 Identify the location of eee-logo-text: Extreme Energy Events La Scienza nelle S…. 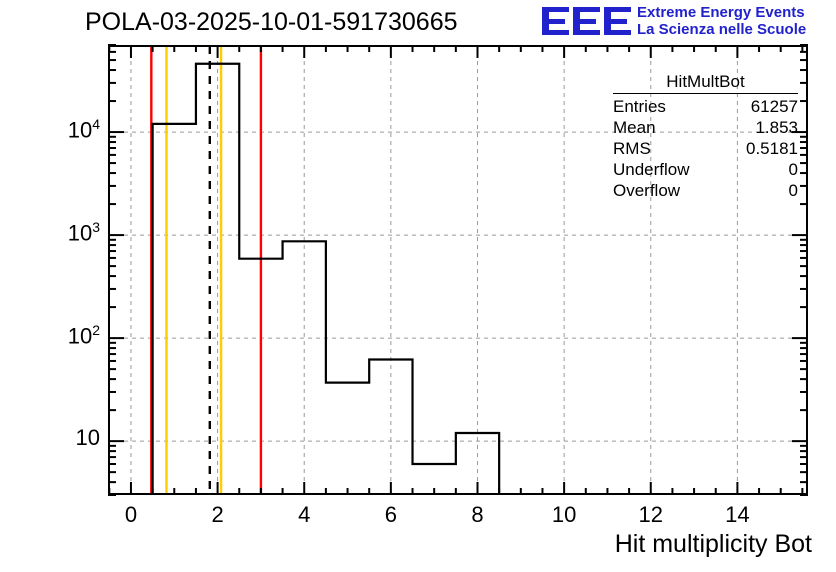
(721, 21).